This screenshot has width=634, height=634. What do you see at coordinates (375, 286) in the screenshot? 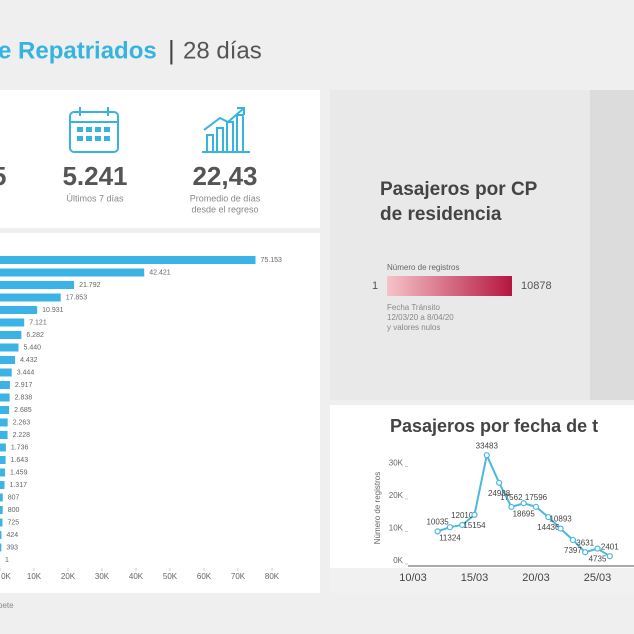
I see `legend-min: 1` at bounding box center [375, 286].